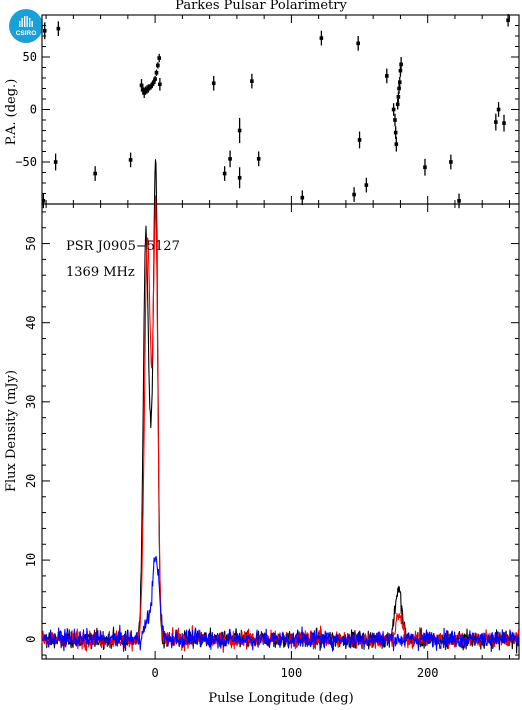 The width and height of the screenshot is (522, 710). Describe the element at coordinates (31, 481) in the screenshot. I see `flux-ytick-label: 20` at that location.